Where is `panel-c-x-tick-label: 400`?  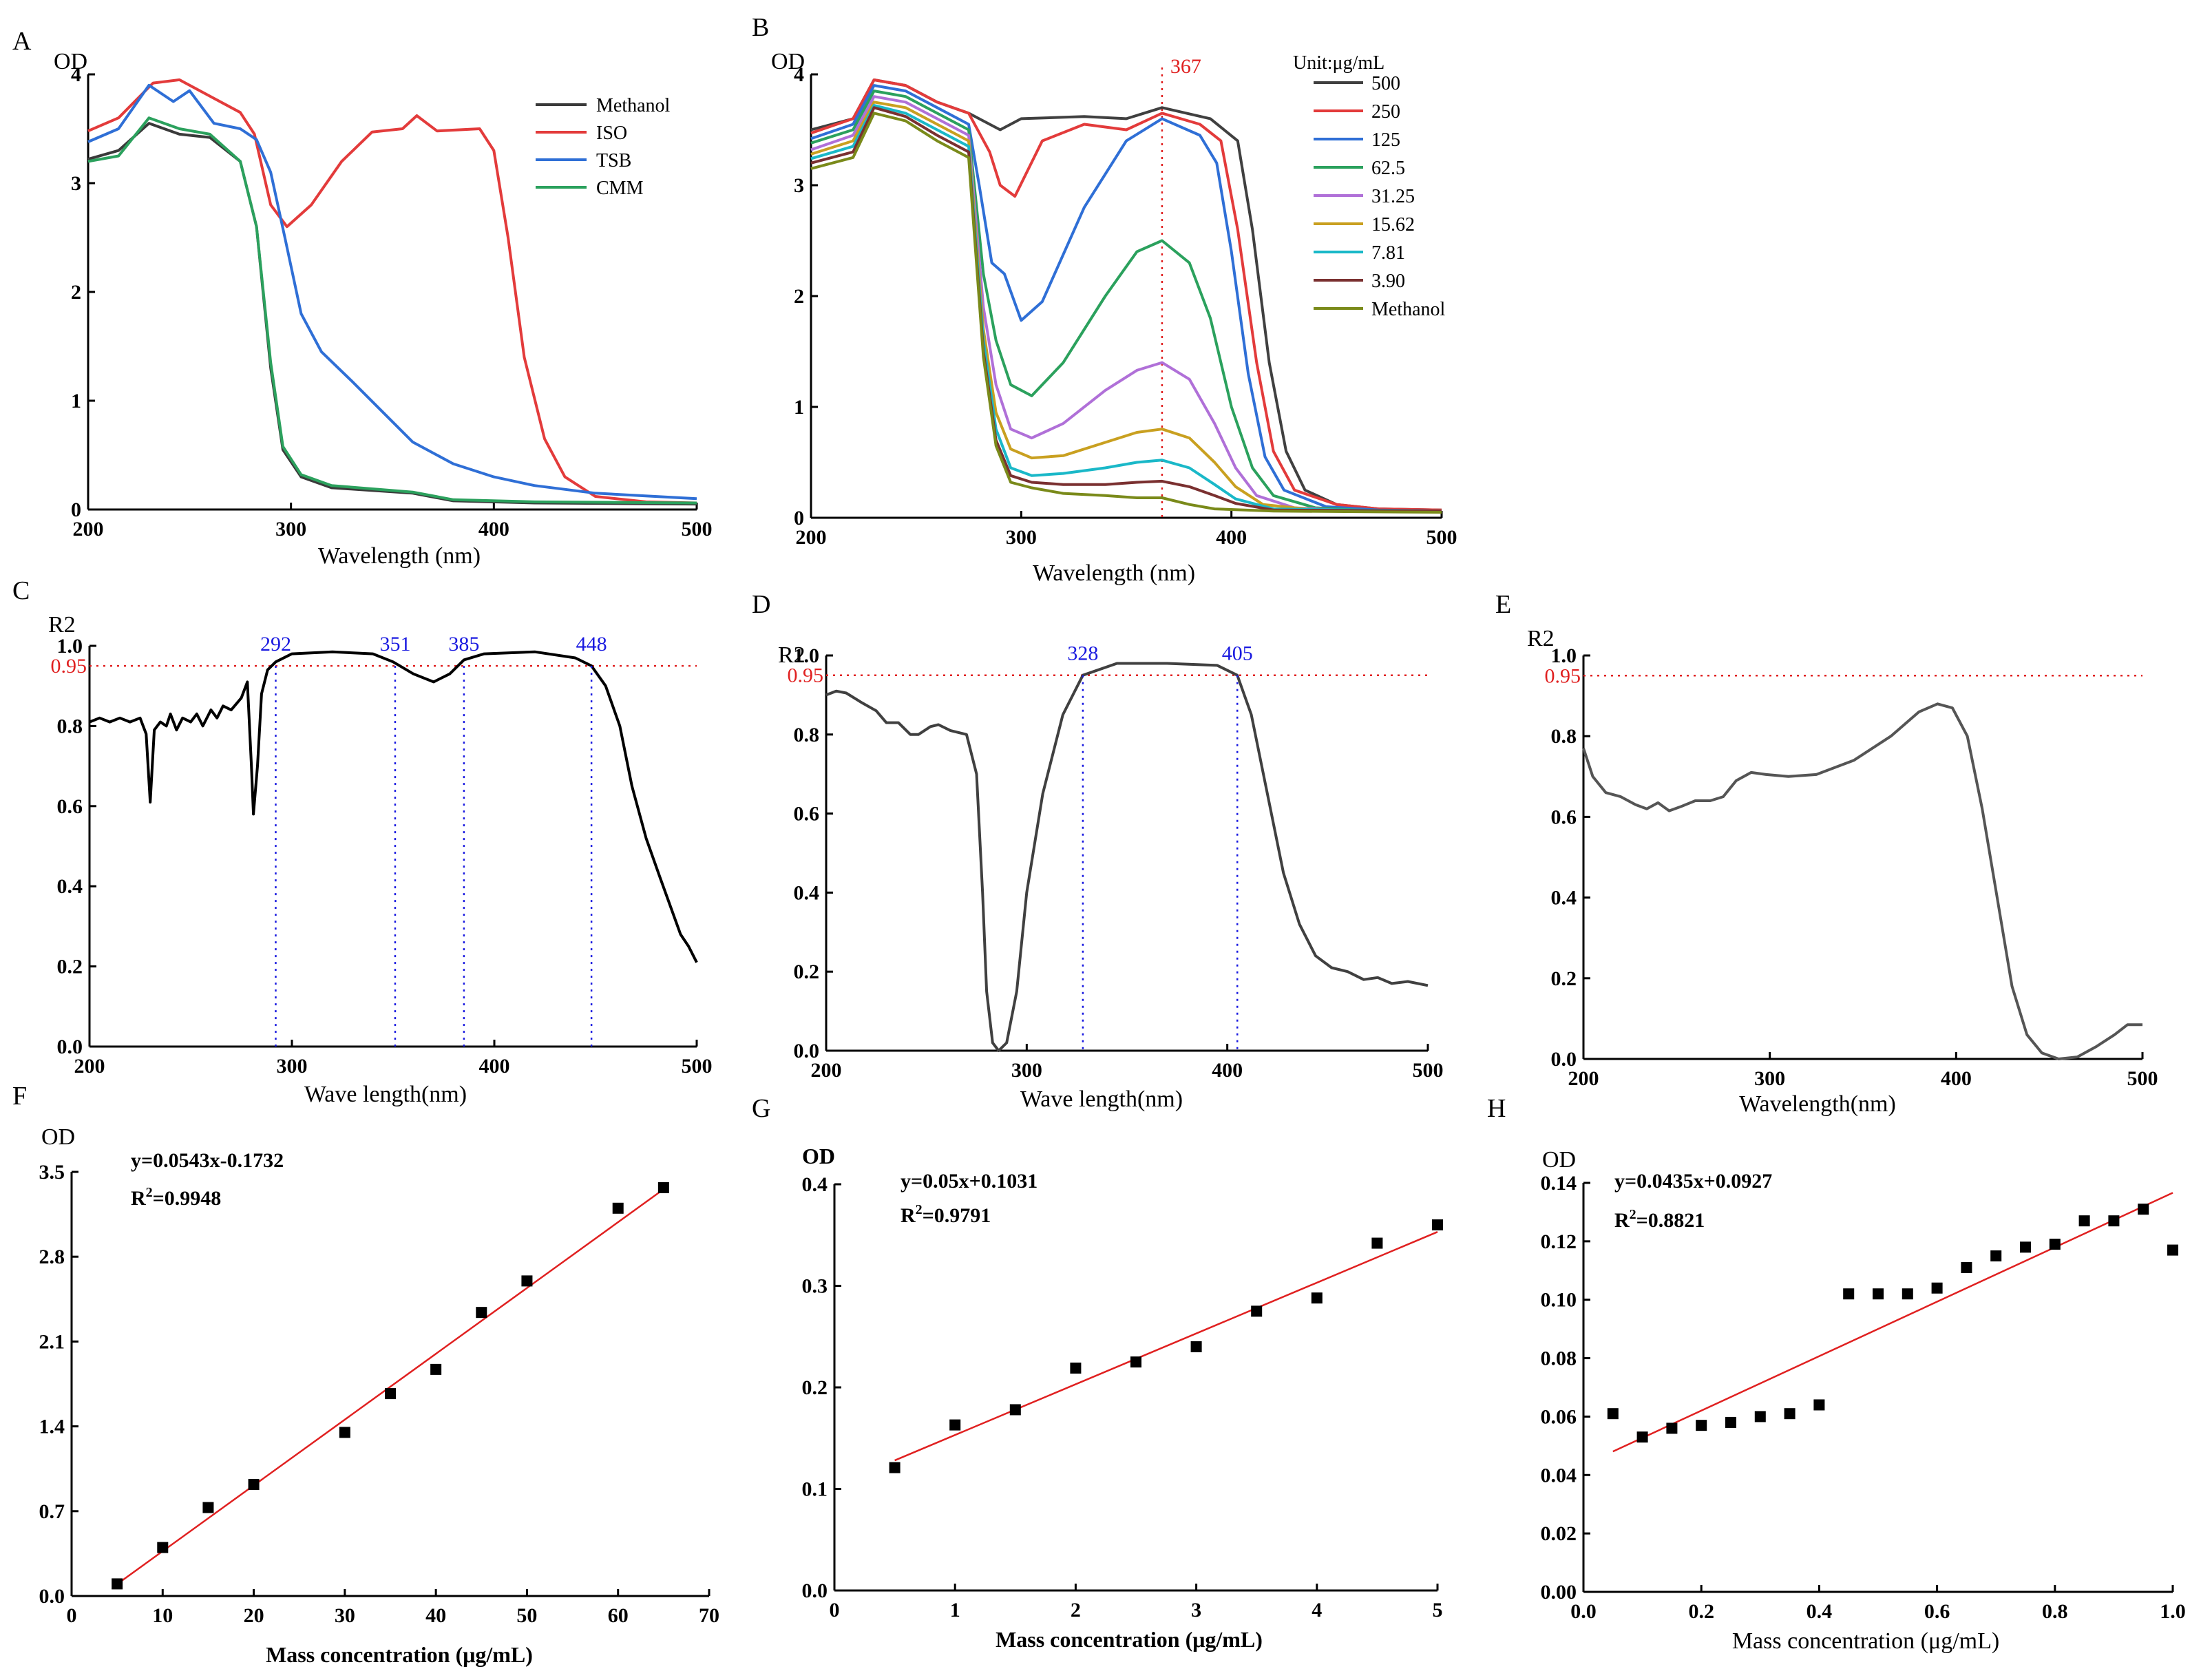 panel-c-x-tick-label: 400 is located at coordinates (495, 1066).